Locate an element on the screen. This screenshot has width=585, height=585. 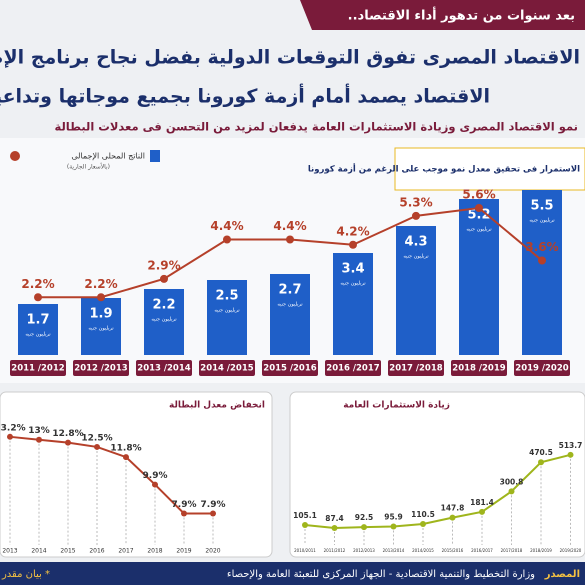
point-label: 7.9% is located at coordinates (213, 505).